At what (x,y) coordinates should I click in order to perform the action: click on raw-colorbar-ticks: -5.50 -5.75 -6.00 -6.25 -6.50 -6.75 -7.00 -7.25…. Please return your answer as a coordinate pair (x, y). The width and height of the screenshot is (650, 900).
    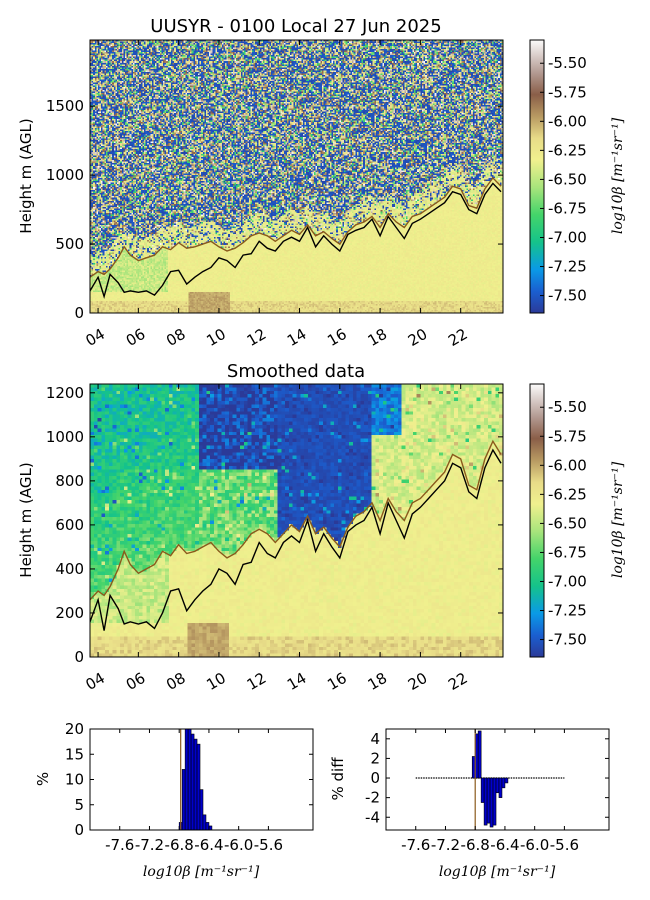
    Looking at the image, I should click on (563, 179).